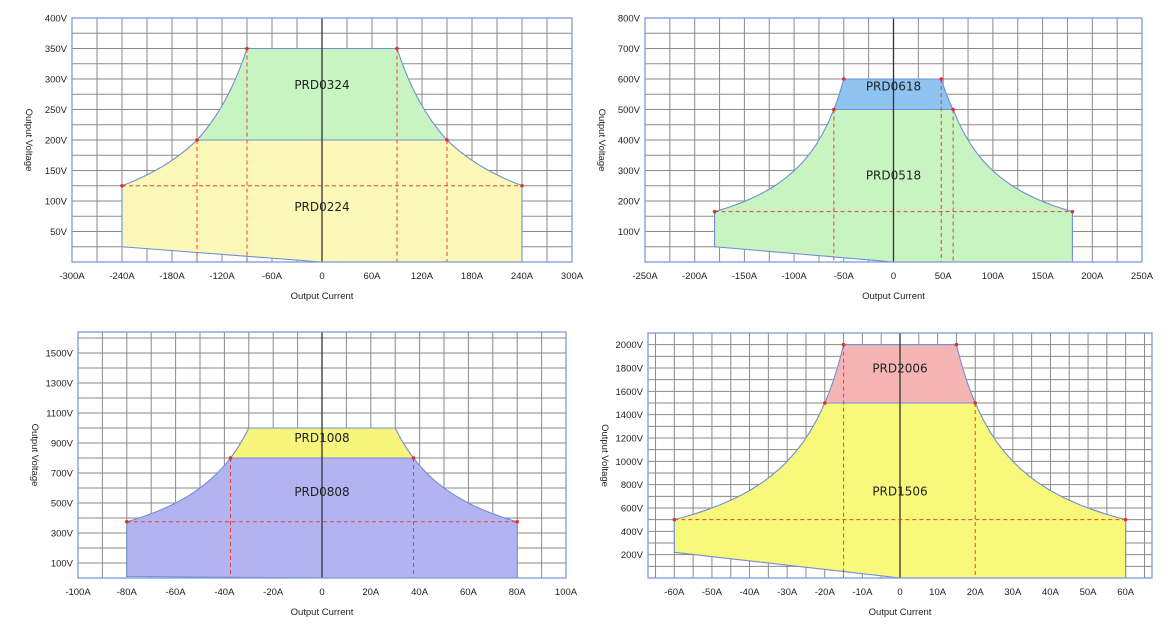  What do you see at coordinates (72, 276) in the screenshot?
I see `x-tick-label: -300A` at bounding box center [72, 276].